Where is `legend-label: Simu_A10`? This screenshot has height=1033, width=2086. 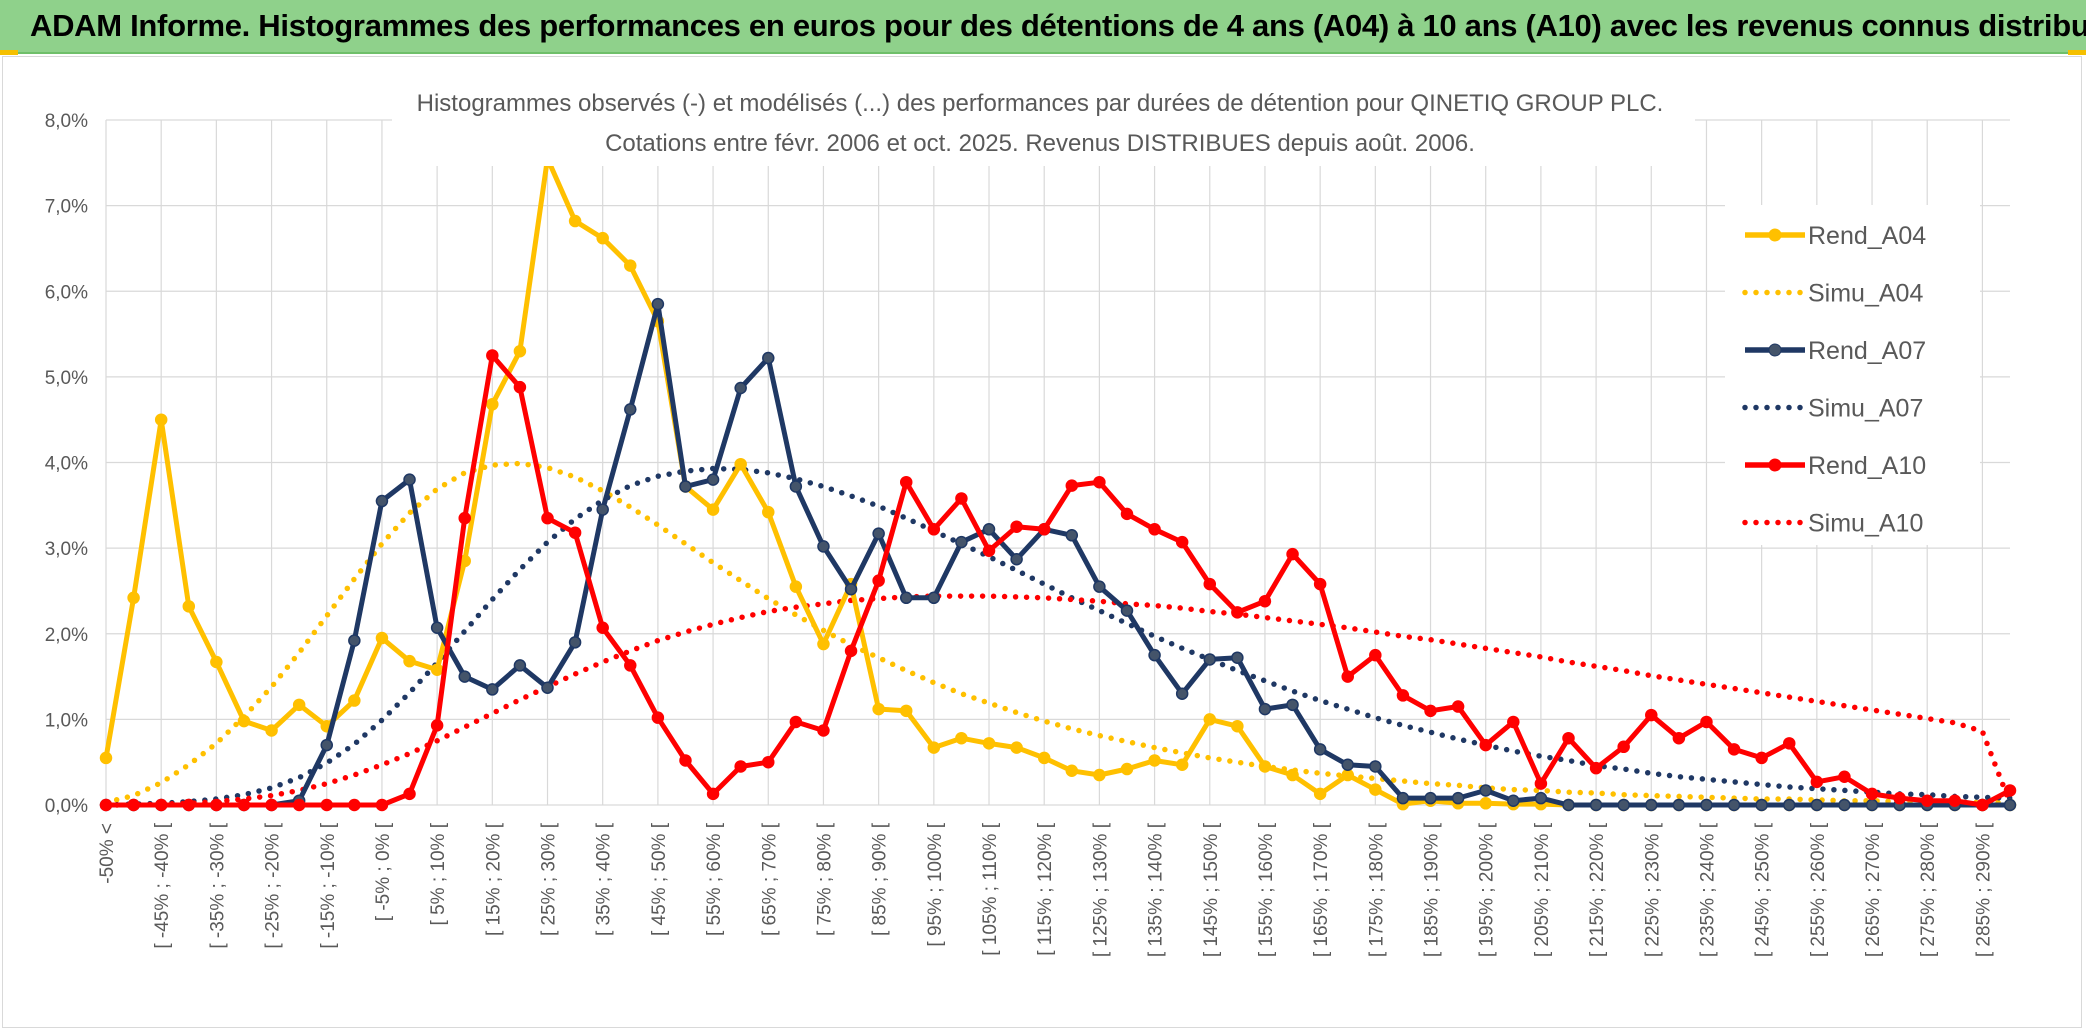
legend-label: Simu_A10 is located at coordinates (1865, 524).